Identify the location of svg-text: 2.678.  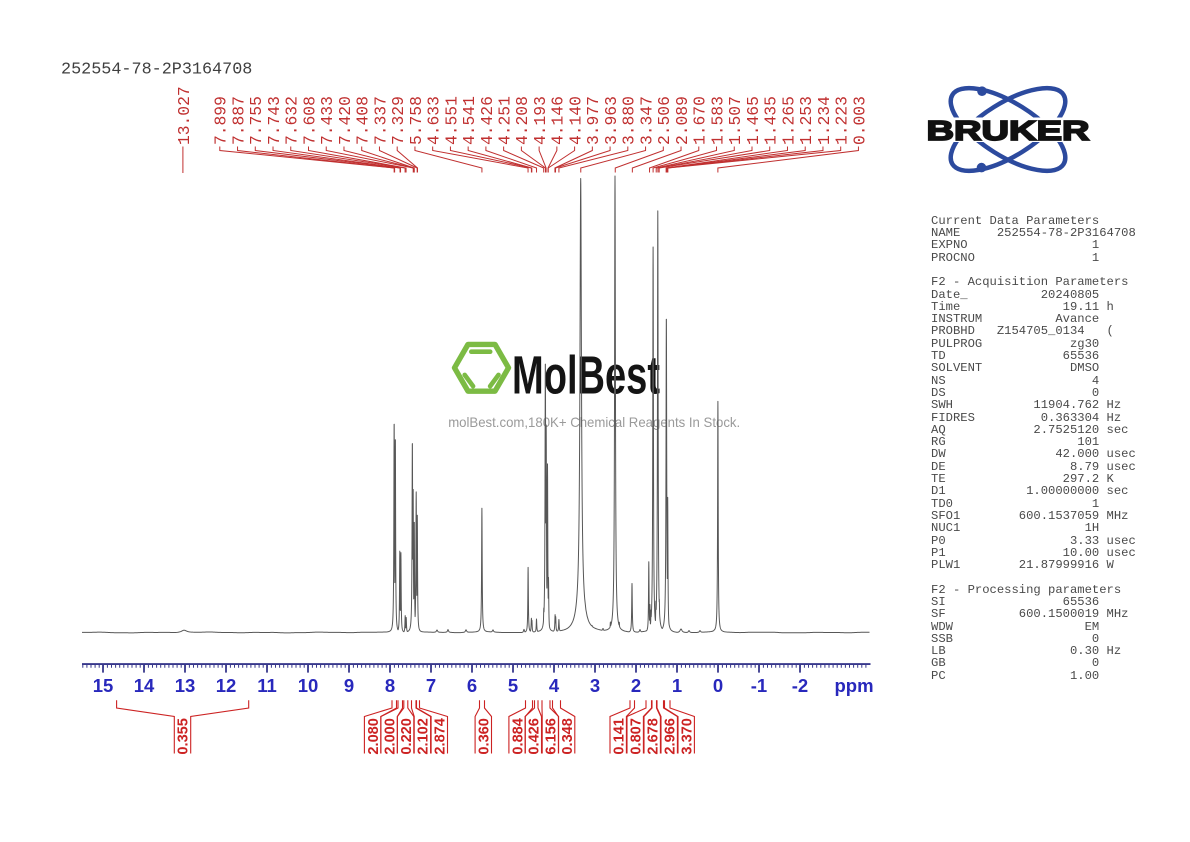
(653, 736).